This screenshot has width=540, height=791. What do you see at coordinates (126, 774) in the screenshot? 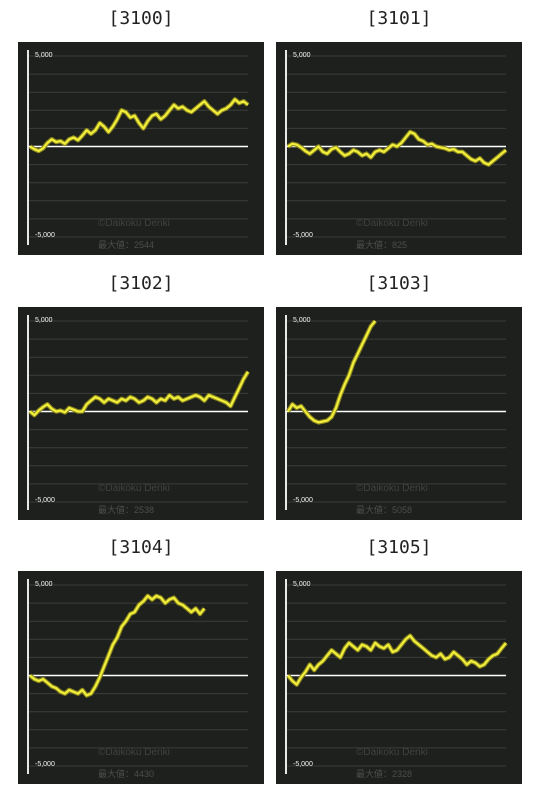
I see `peak-value-label: 最大値：4430` at bounding box center [126, 774].